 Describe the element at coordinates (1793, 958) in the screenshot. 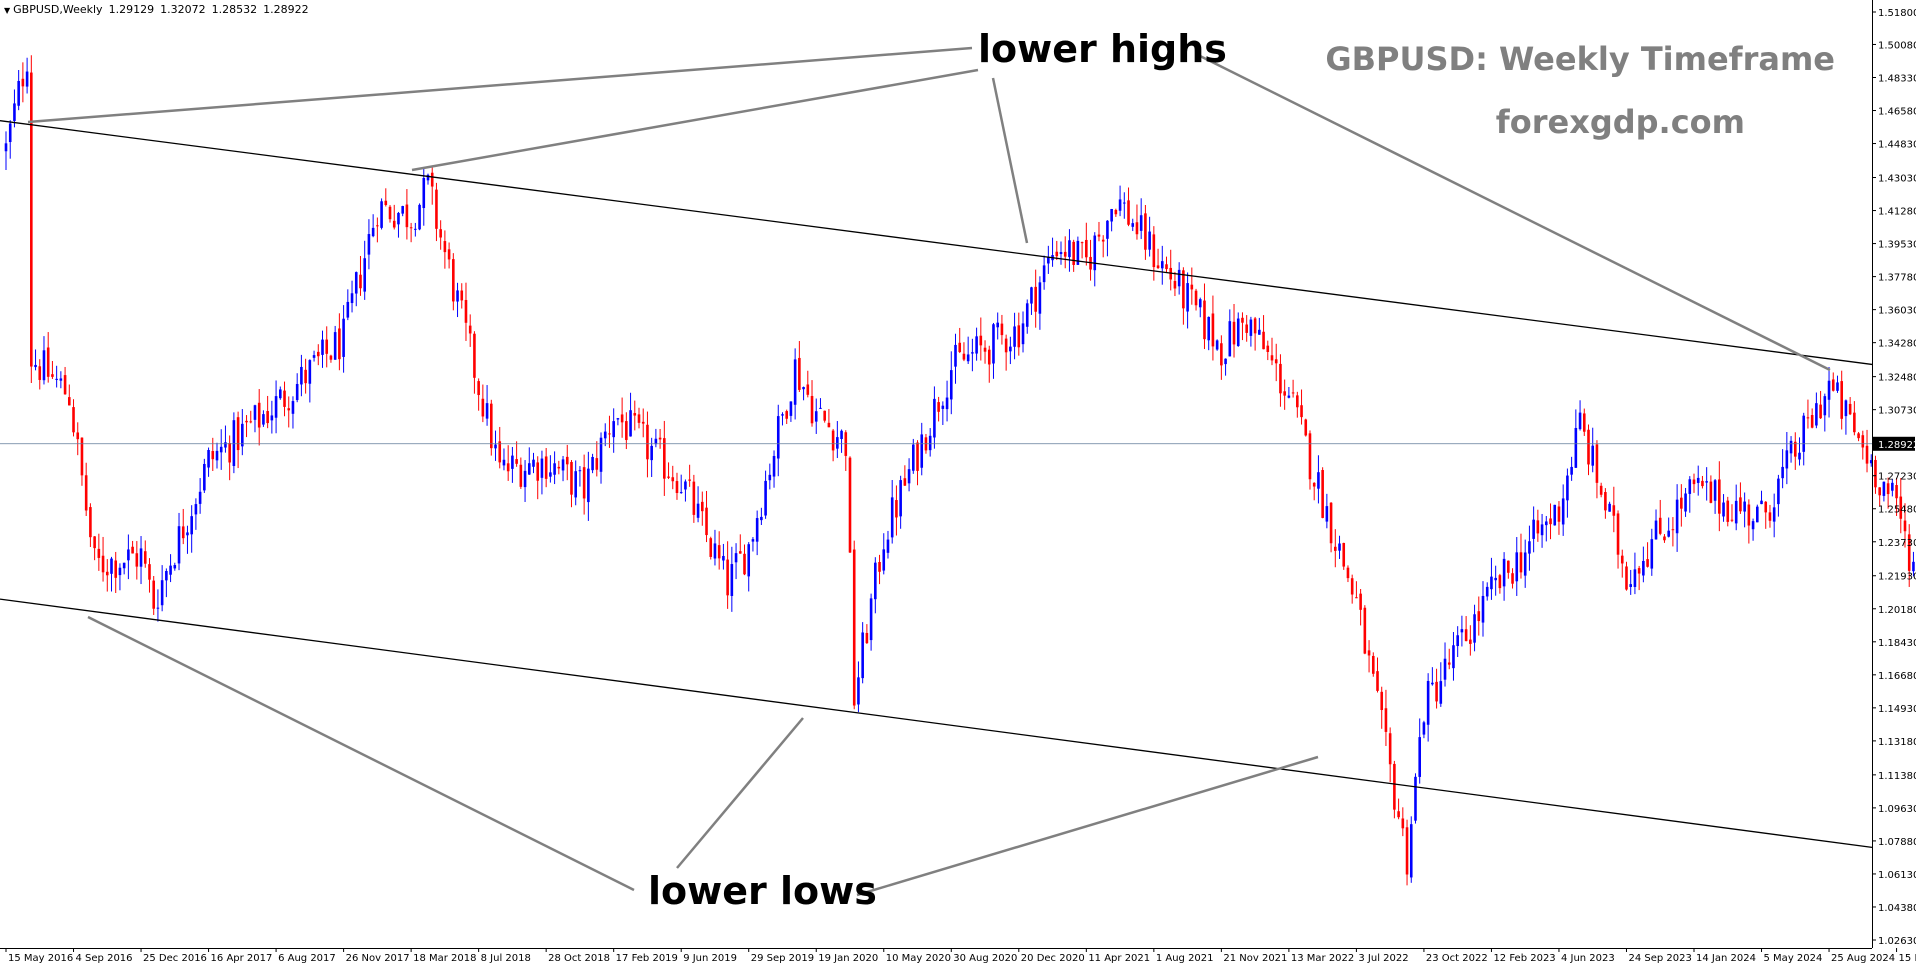

I see `x-tick-label: 5 May 2024` at that location.